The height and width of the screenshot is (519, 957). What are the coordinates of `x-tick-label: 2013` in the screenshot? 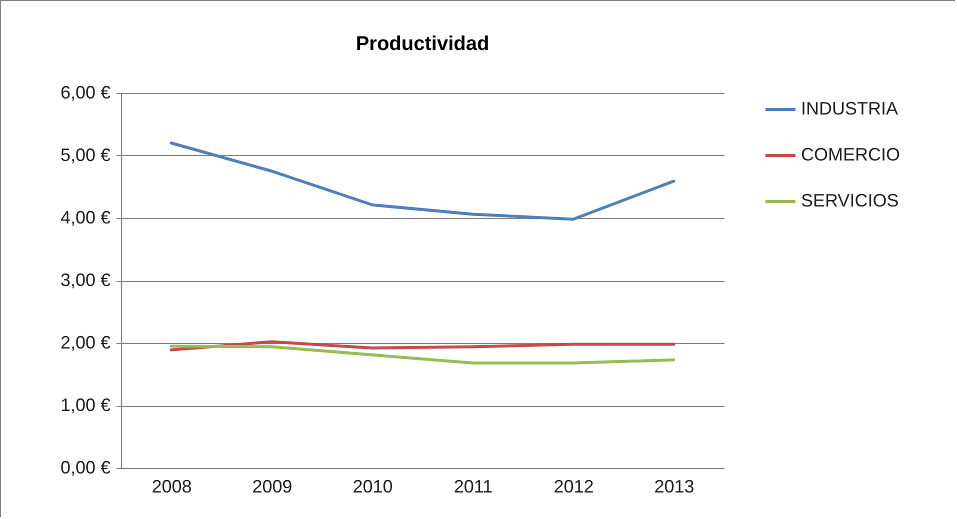 It's located at (674, 486).